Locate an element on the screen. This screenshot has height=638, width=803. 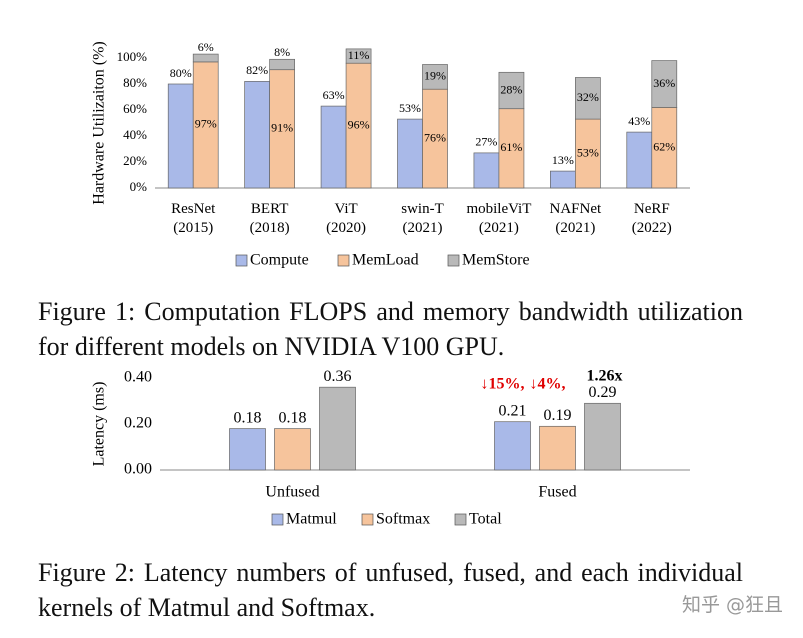
data-label: 97% is located at coordinates (206, 124).